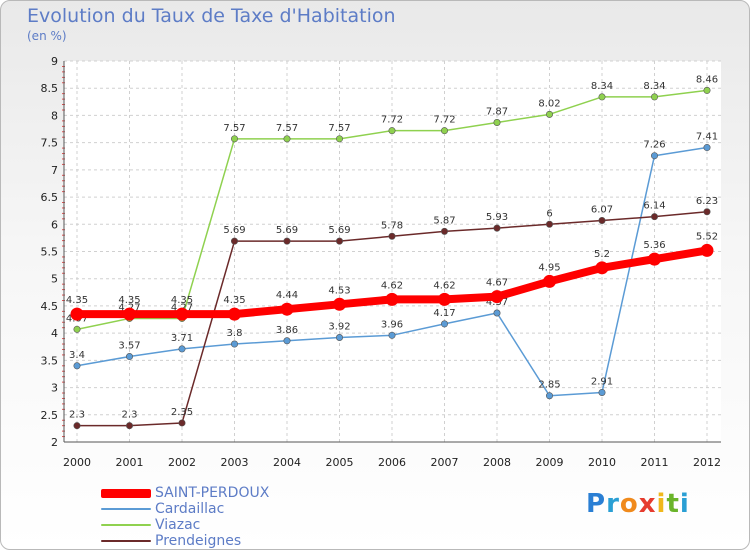  Describe the element at coordinates (602, 209) in the screenshot. I see `data-label: 6.07` at that location.